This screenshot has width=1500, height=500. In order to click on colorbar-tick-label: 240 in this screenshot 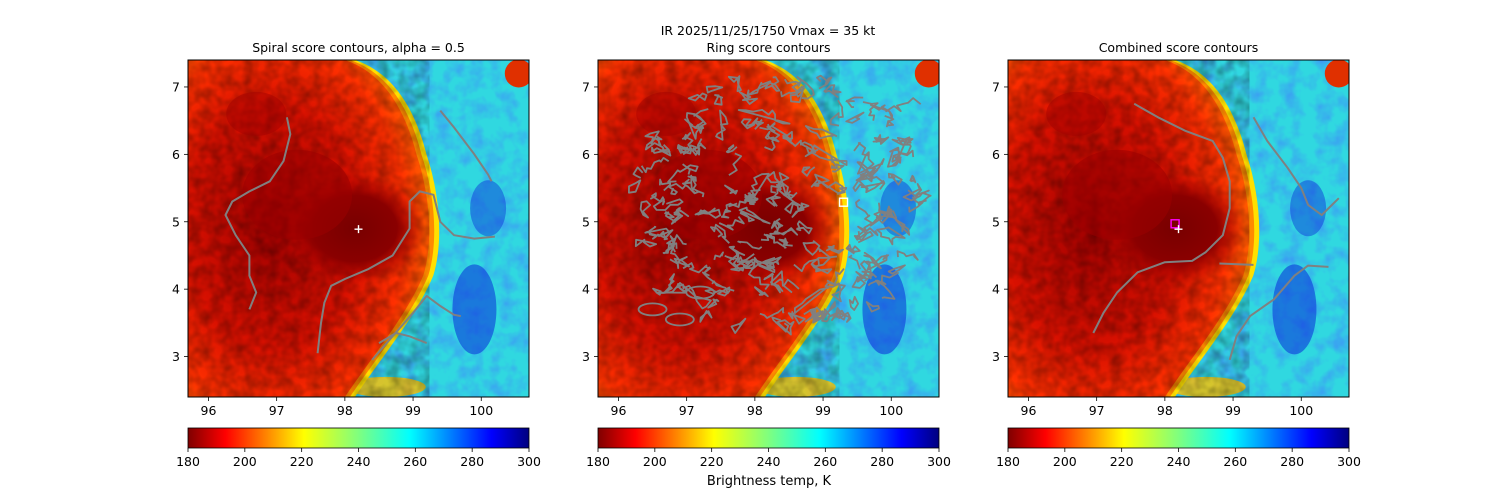, I will do `click(1179, 461)`.